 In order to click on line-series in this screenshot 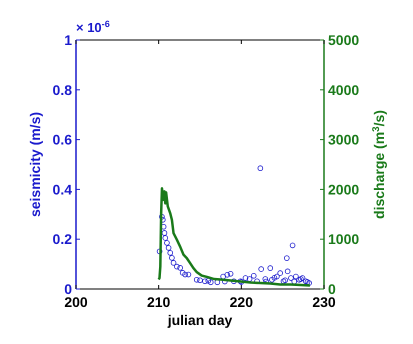, I will do `click(234, 237)`.